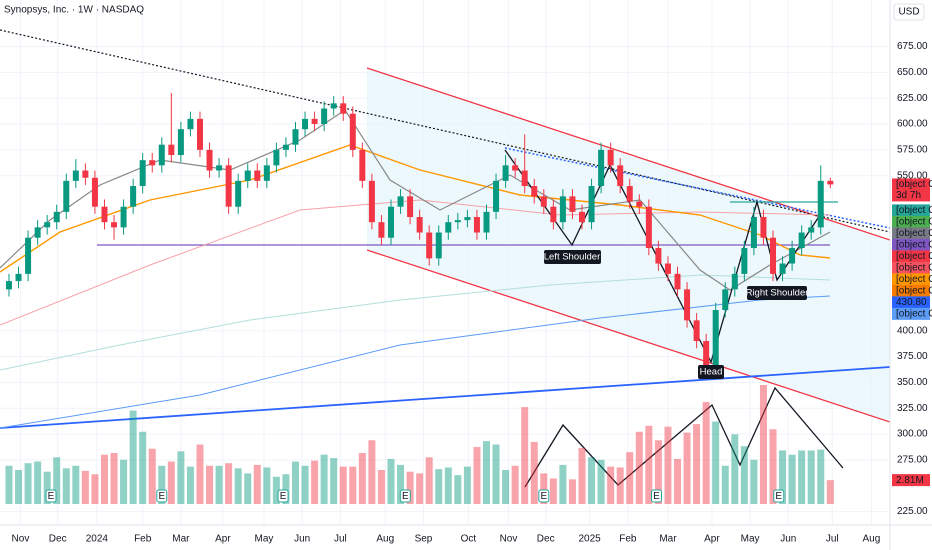 This screenshot has width=932, height=550. Describe the element at coordinates (912, 434) in the screenshot. I see `y-tick-label: 300.00` at that location.